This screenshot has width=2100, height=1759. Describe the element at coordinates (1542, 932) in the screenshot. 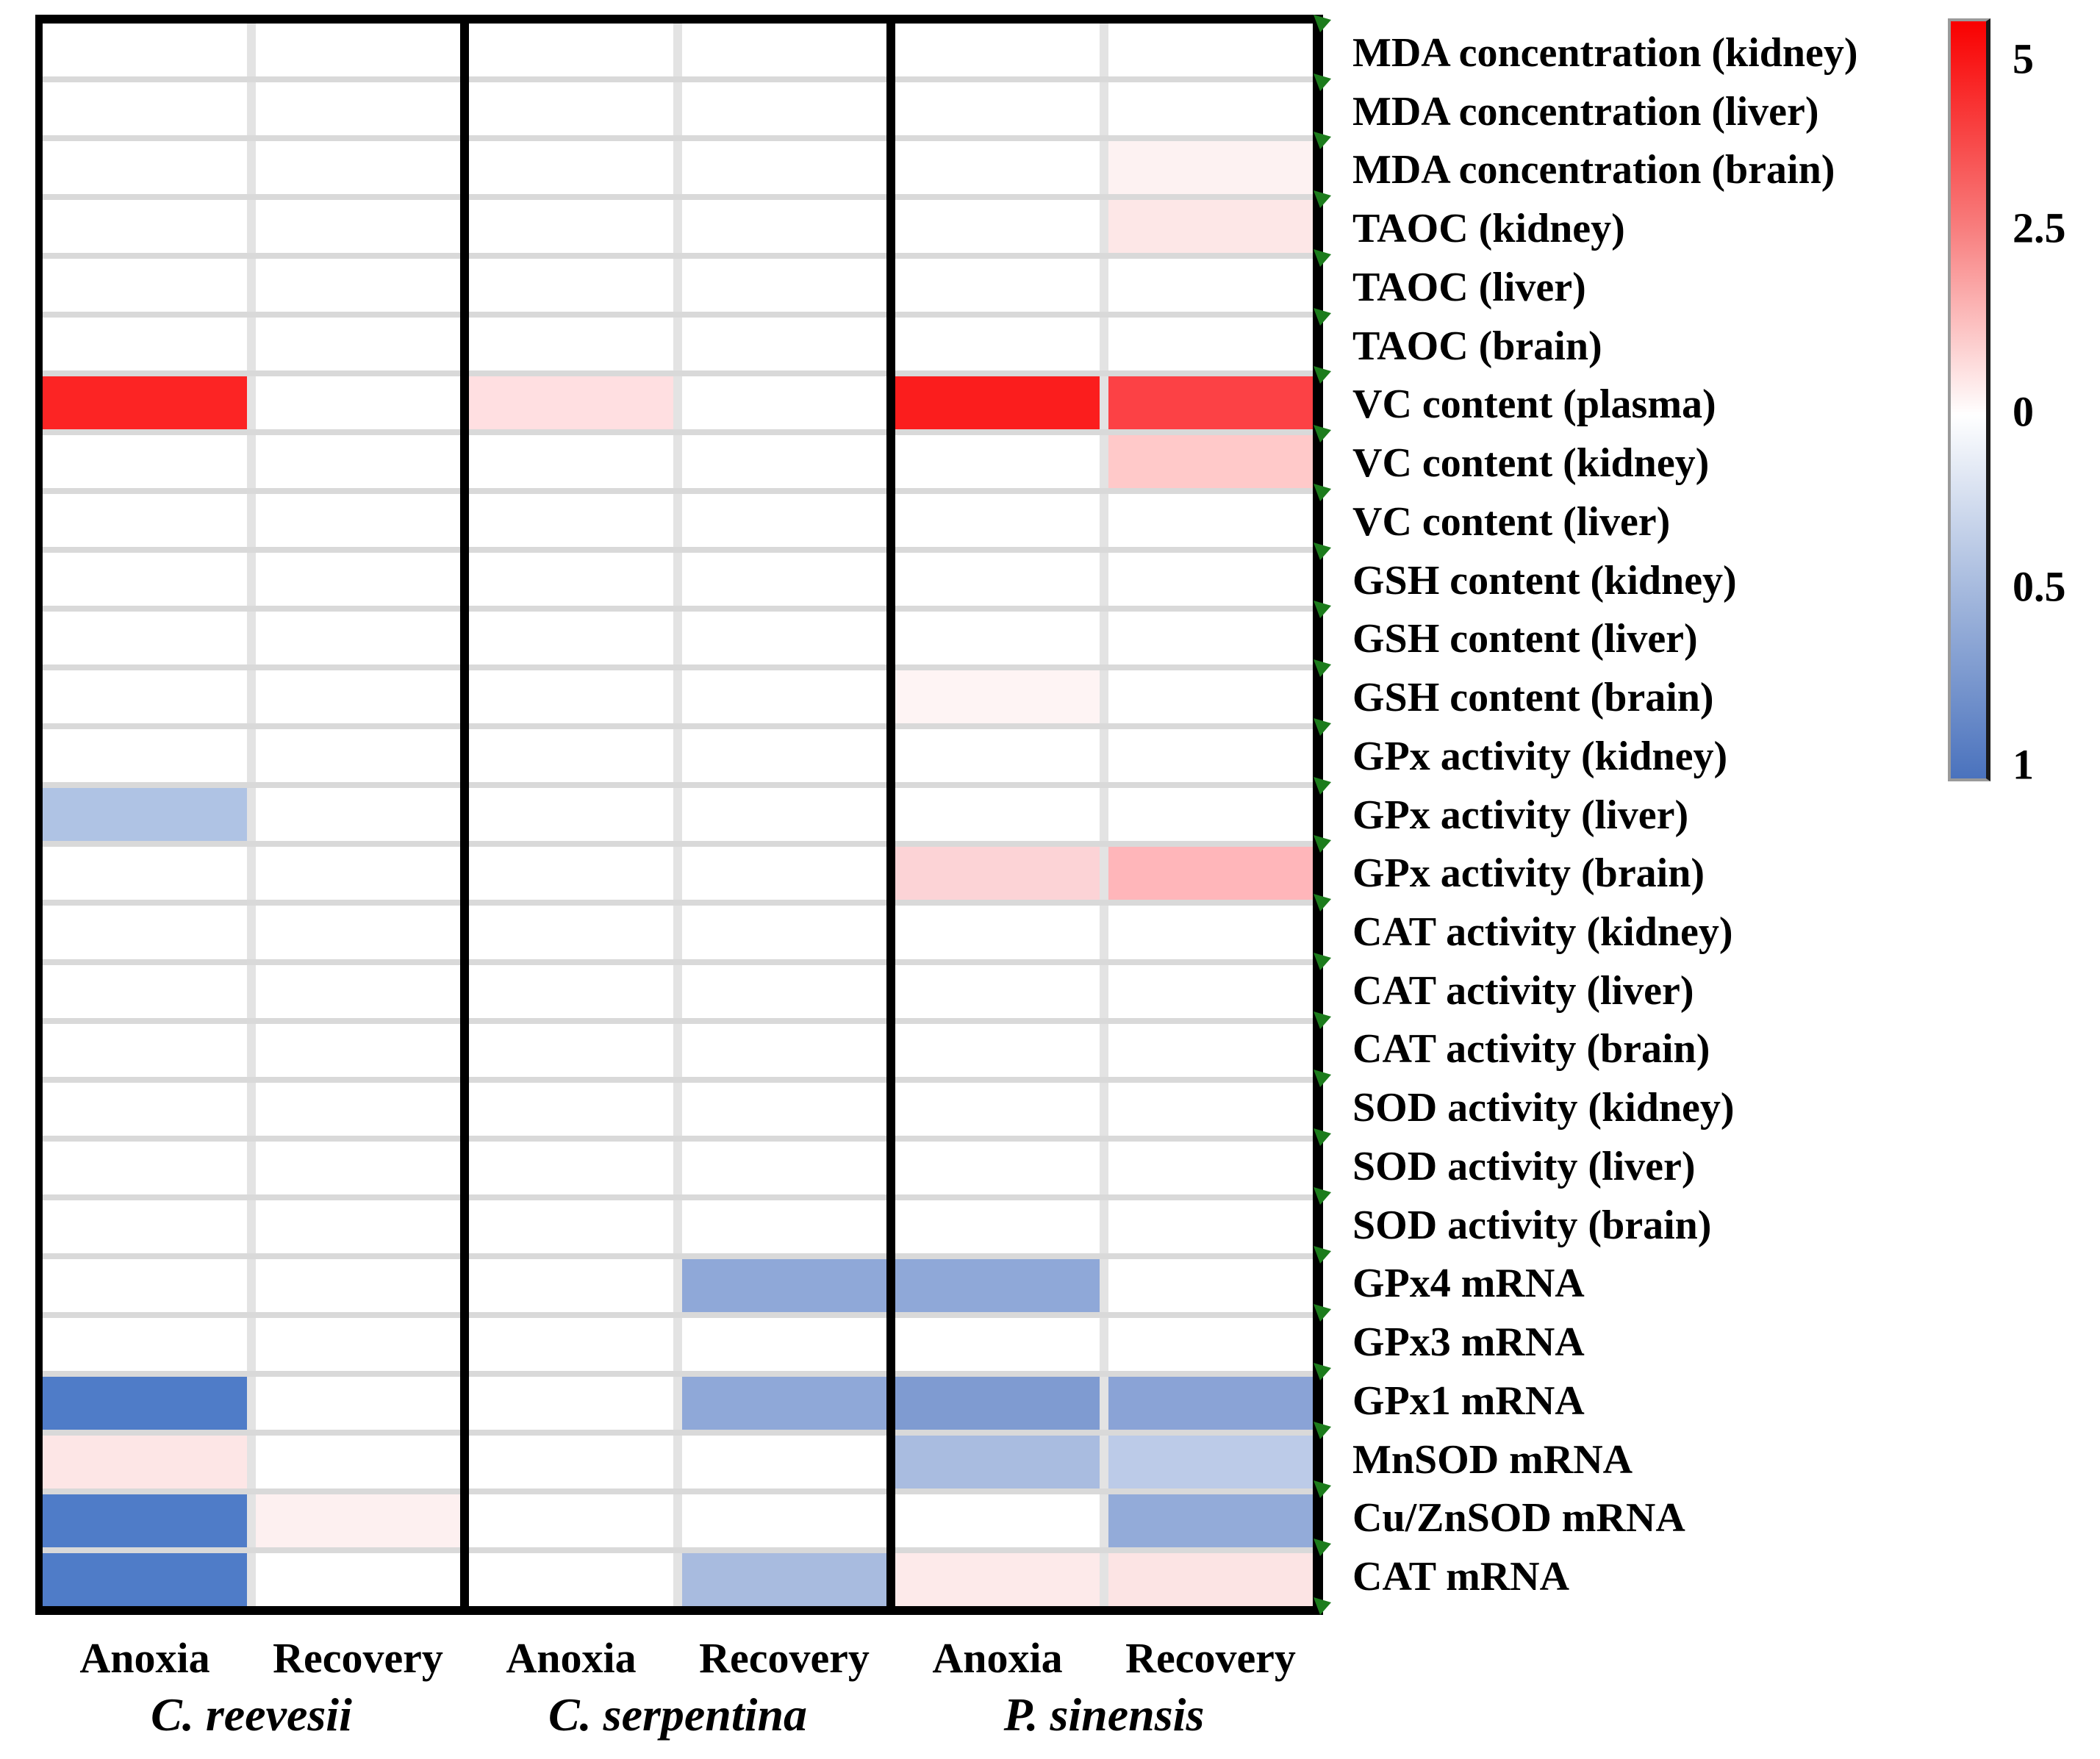

I see `row-label: CAT activity (kidney)` at that location.